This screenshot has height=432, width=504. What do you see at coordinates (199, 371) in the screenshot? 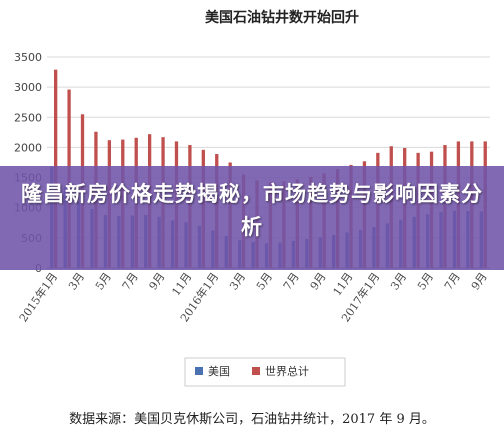
I see `legend-swatch-us` at bounding box center [199, 371].